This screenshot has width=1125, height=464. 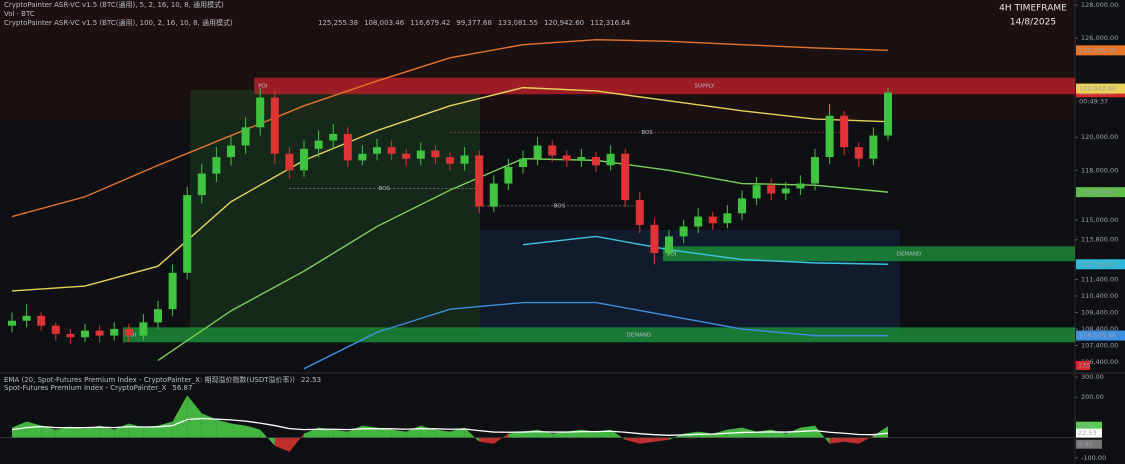 I want to click on y-tick-label: 113,800.00, so click(x=1099, y=240).